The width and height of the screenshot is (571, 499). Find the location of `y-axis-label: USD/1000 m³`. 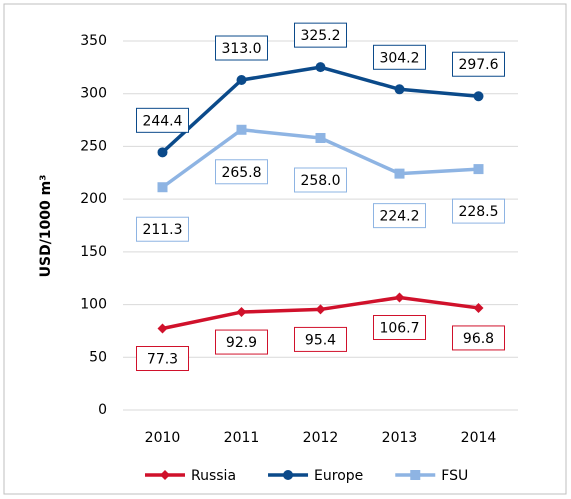

y-axis-label: USD/1000 m³ is located at coordinates (46, 226).